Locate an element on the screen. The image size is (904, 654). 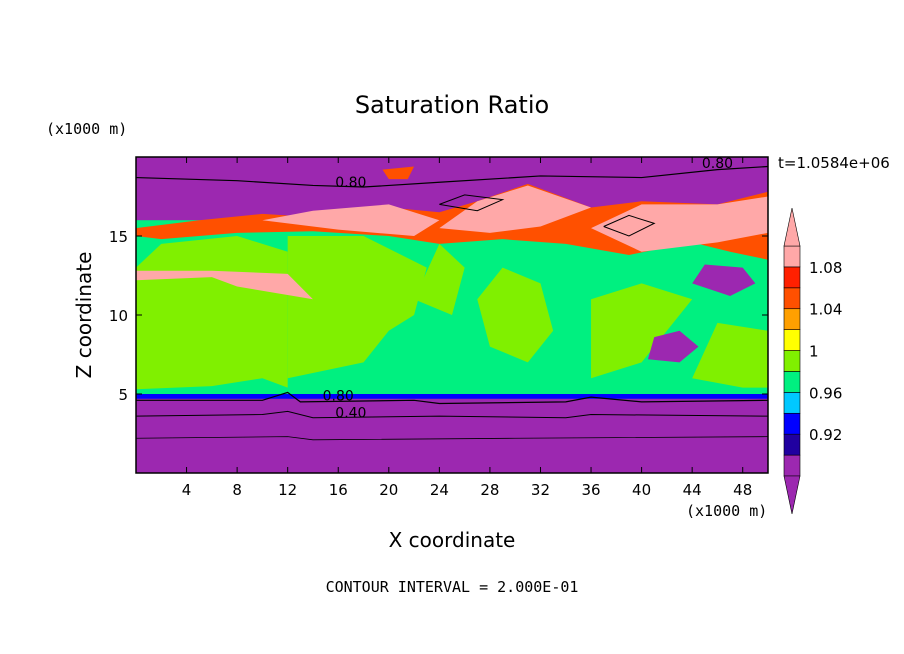
colorbar-label: 1 is located at coordinates (814, 352).